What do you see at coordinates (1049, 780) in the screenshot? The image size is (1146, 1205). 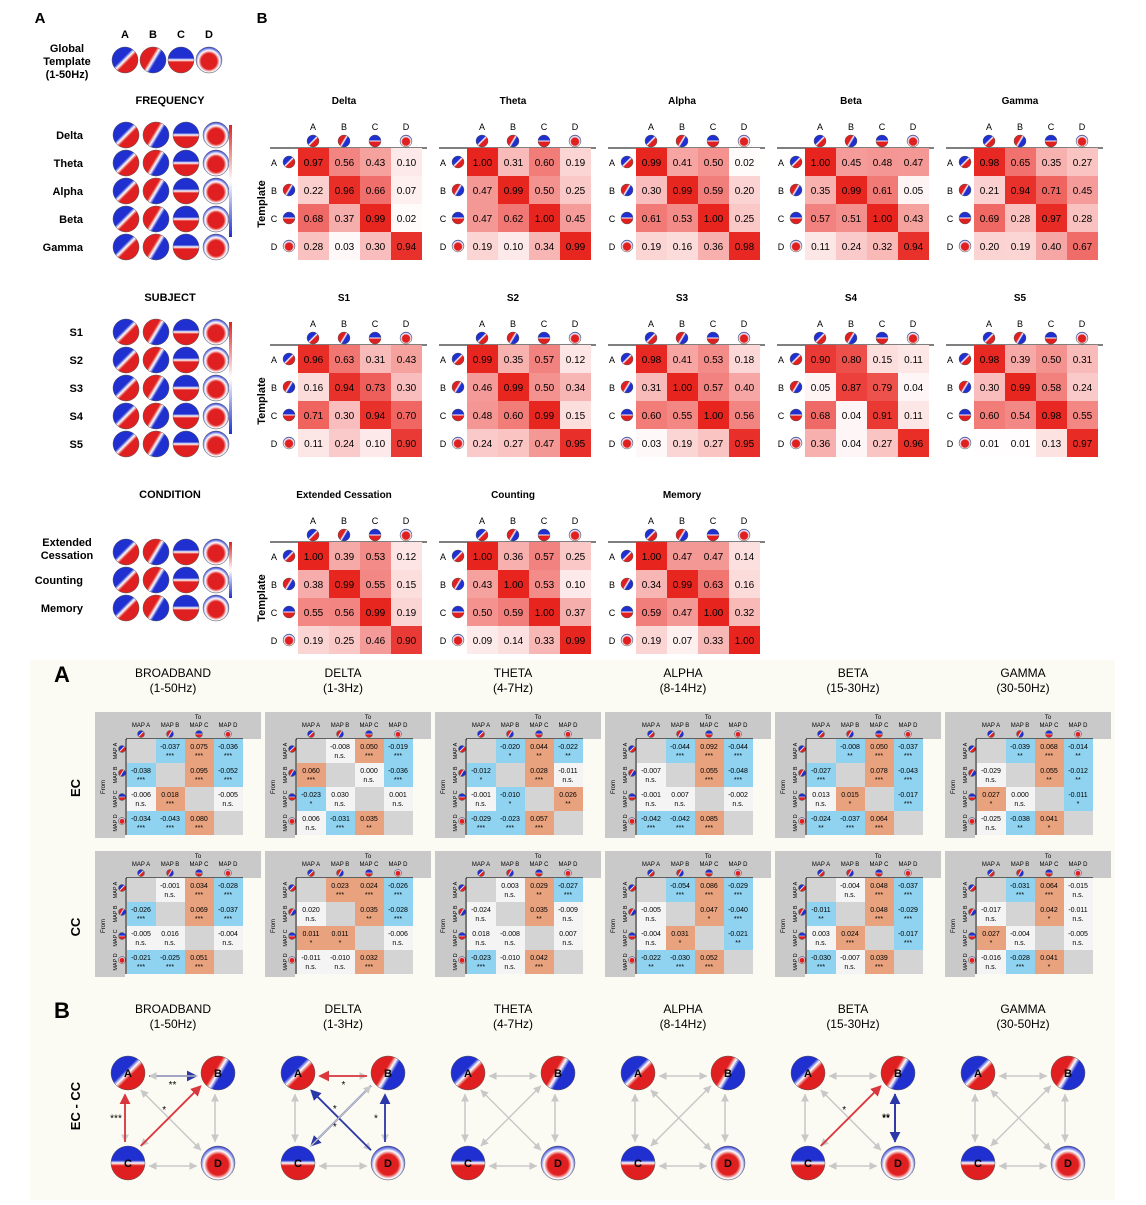 I see `transition-sig: **` at bounding box center [1049, 780].